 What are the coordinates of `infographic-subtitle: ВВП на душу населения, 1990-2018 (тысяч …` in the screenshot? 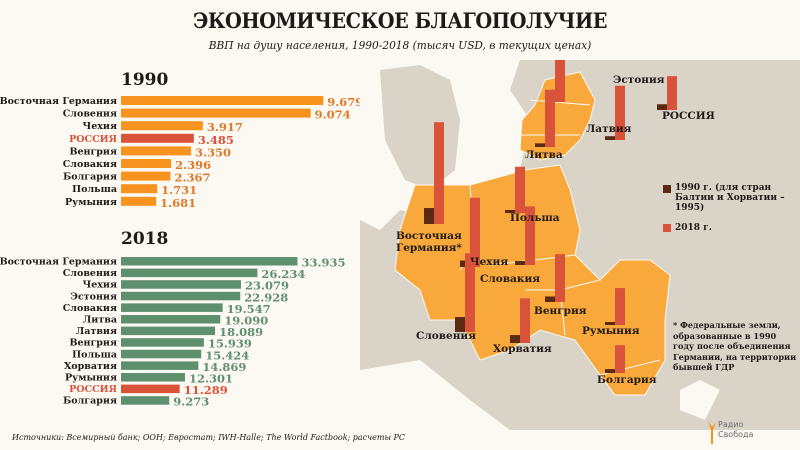 It's located at (400, 45).